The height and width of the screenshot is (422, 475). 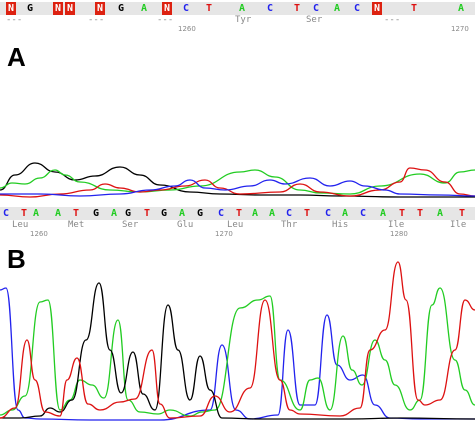 I want to click on amino-acid-label: Met, so click(x=76, y=225).